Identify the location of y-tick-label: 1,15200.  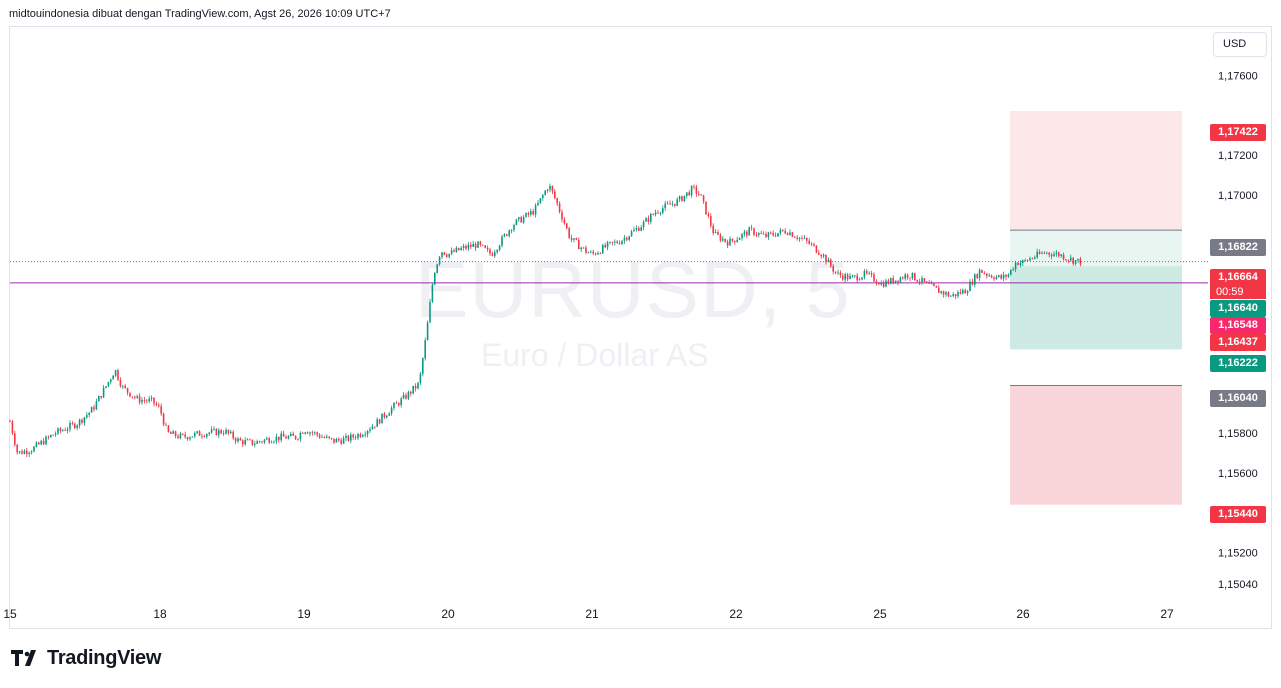
(1238, 553).